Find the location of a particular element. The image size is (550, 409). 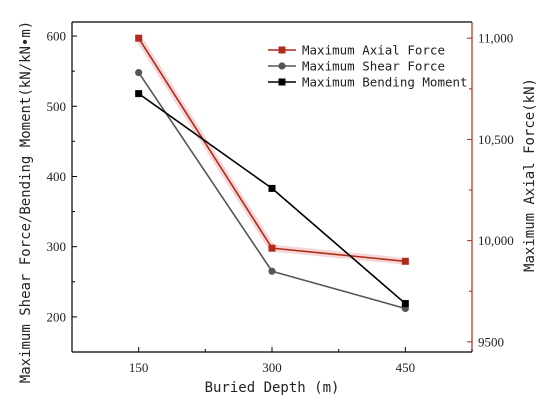

legend-item: Maximum Axial Force is located at coordinates (356, 50).